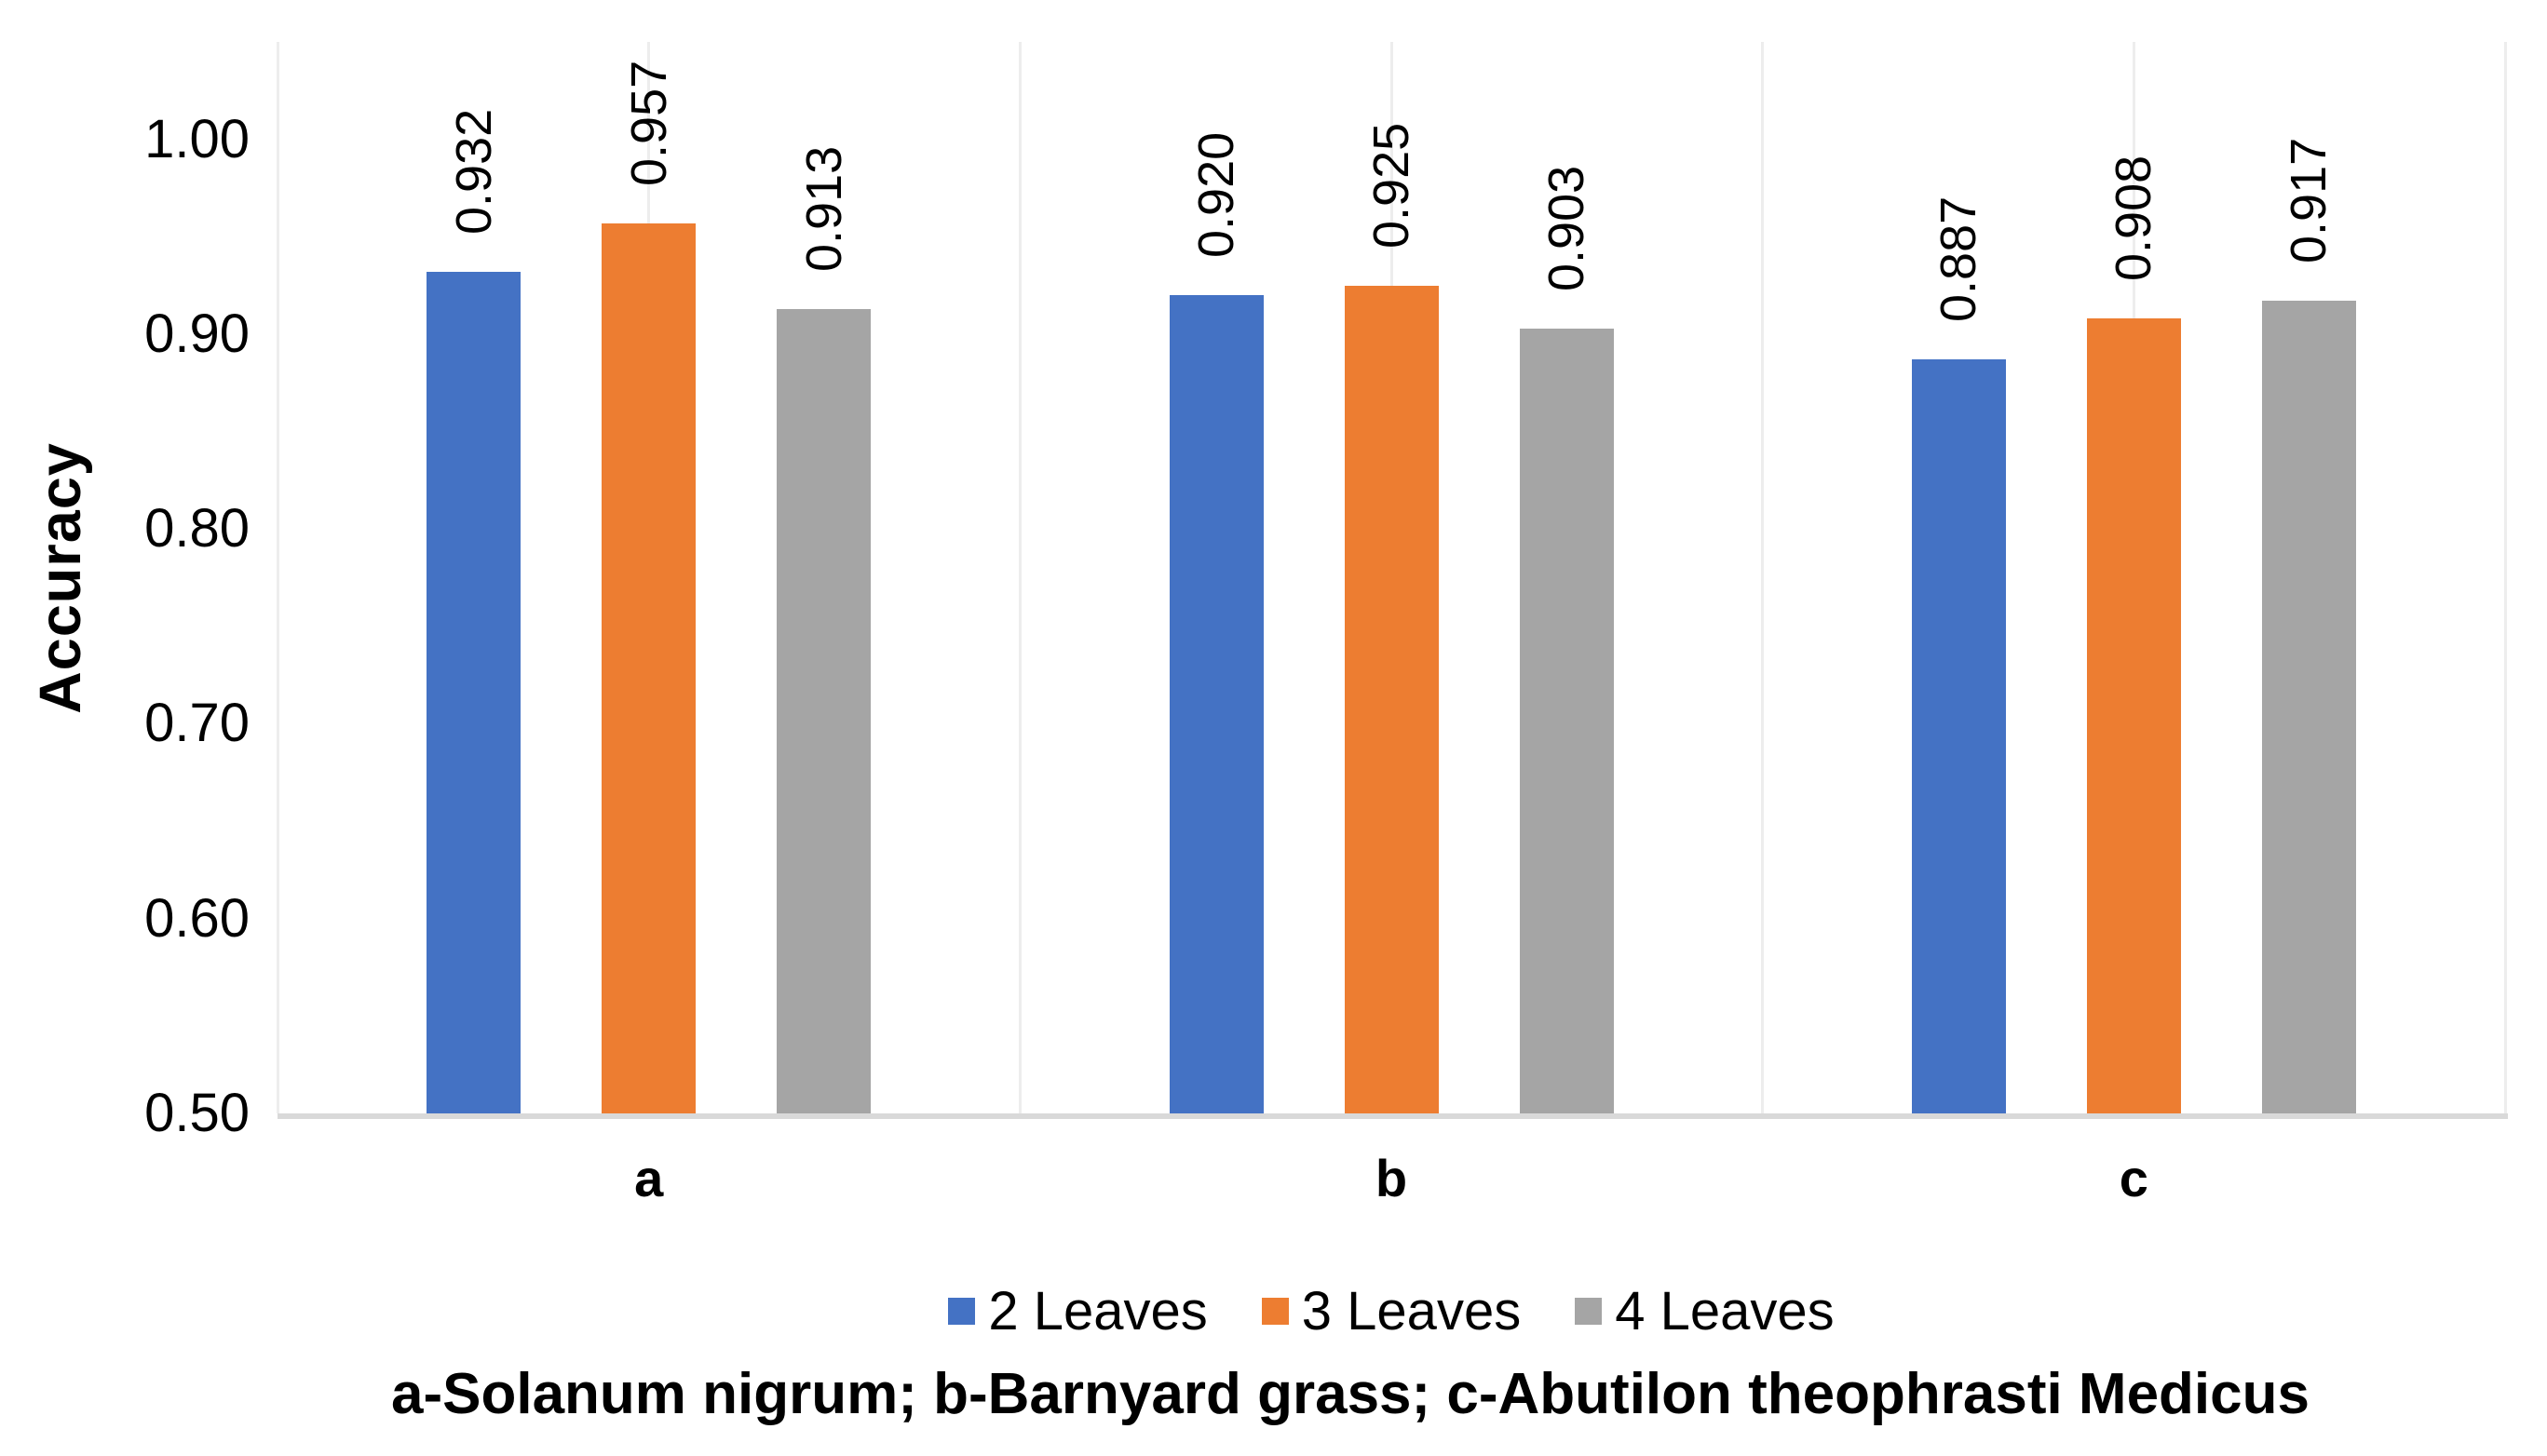 This screenshot has height=1456, width=2547. I want to click on y-axis-tick-label: 0.80, so click(197, 528).